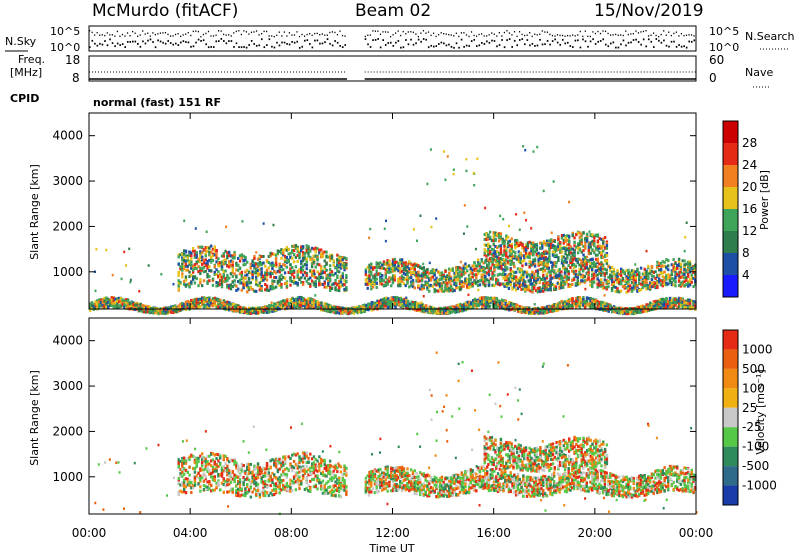 The height and width of the screenshot is (554, 800). I want to click on nave-tick-low: 0, so click(713, 78).